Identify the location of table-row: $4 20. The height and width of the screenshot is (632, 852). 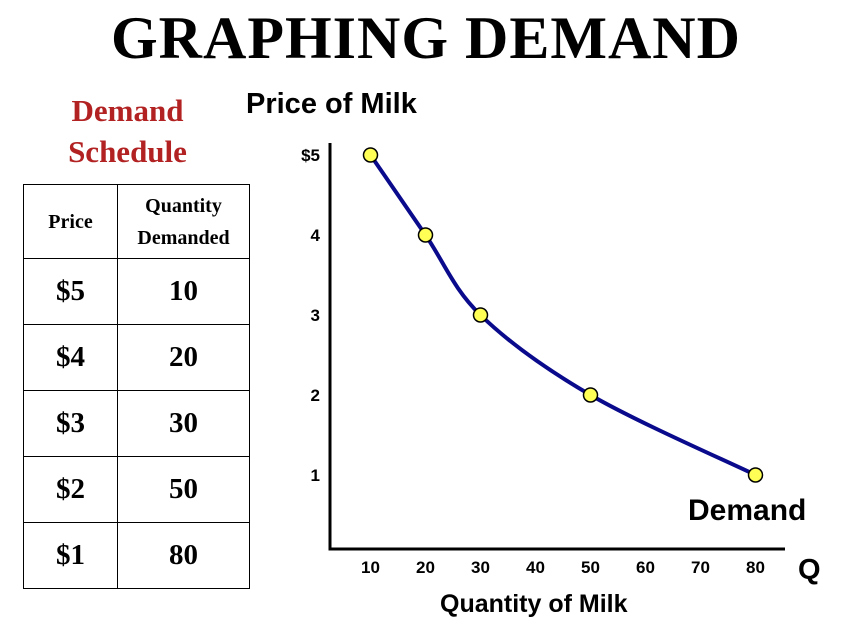
(136, 357).